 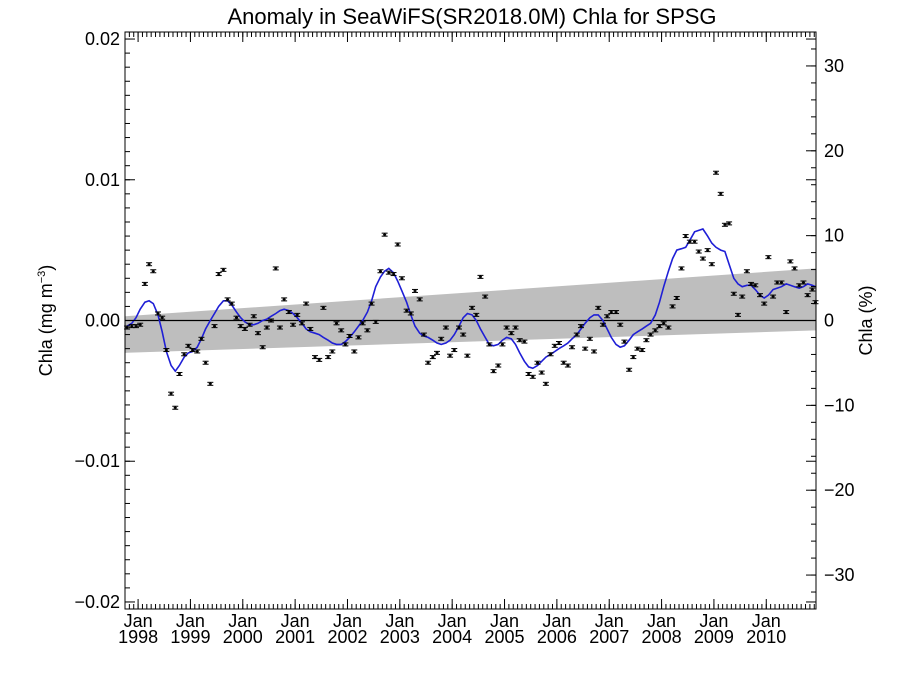 What do you see at coordinates (97, 602) in the screenshot?
I see `y-tick-label: −0.02` at bounding box center [97, 602].